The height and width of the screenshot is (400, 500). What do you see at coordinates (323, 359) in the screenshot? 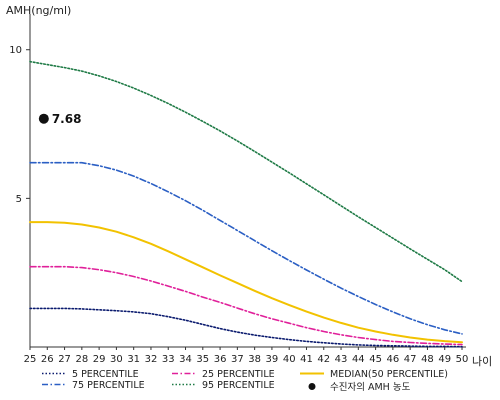
I see `x-tick-label: 42` at bounding box center [323, 359].